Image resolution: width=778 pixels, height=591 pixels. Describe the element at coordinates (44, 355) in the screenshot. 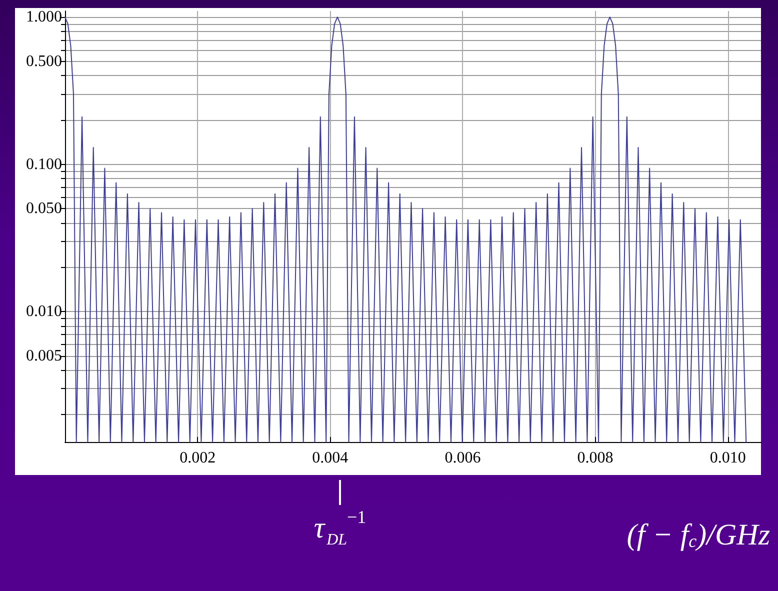

I see `y-tick-label: 0.005` at that location.